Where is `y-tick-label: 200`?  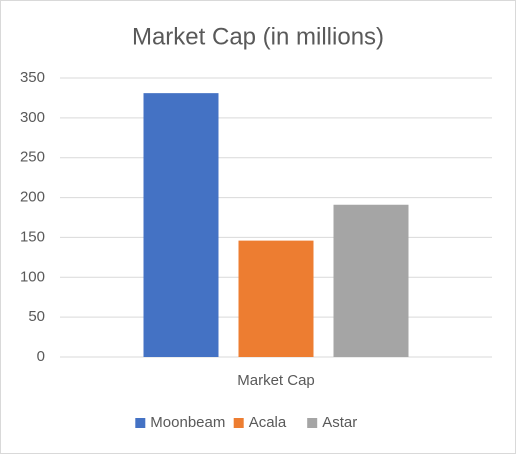 y-tick-label: 200 is located at coordinates (32, 197).